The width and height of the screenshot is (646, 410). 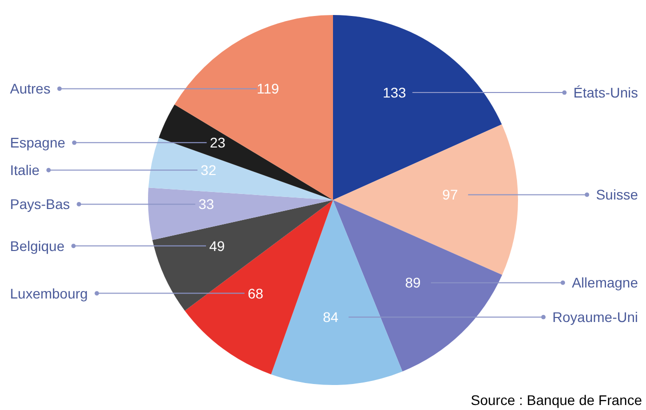 What do you see at coordinates (330, 317) in the screenshot?
I see `data-label: 84` at bounding box center [330, 317].